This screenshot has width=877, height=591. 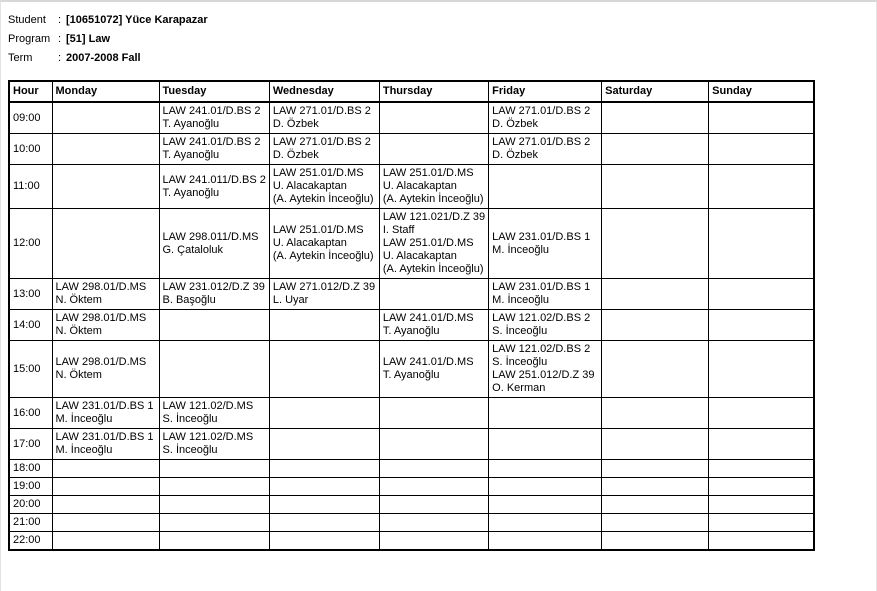 I want to click on term-value: 2007-2008 Fall, so click(x=103, y=58).